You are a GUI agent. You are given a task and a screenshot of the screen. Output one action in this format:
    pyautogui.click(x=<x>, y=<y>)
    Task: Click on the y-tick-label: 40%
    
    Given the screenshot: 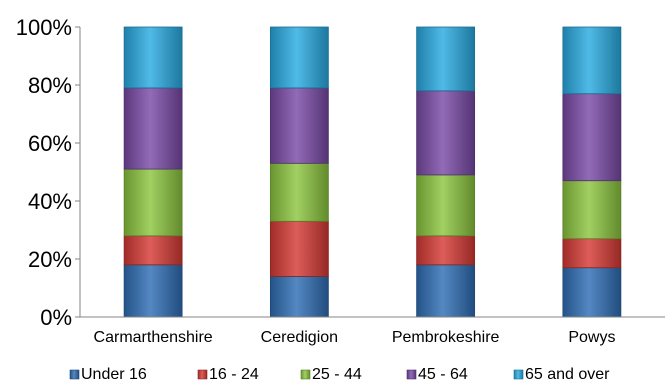 What is the action you would take?
    pyautogui.click(x=50, y=201)
    